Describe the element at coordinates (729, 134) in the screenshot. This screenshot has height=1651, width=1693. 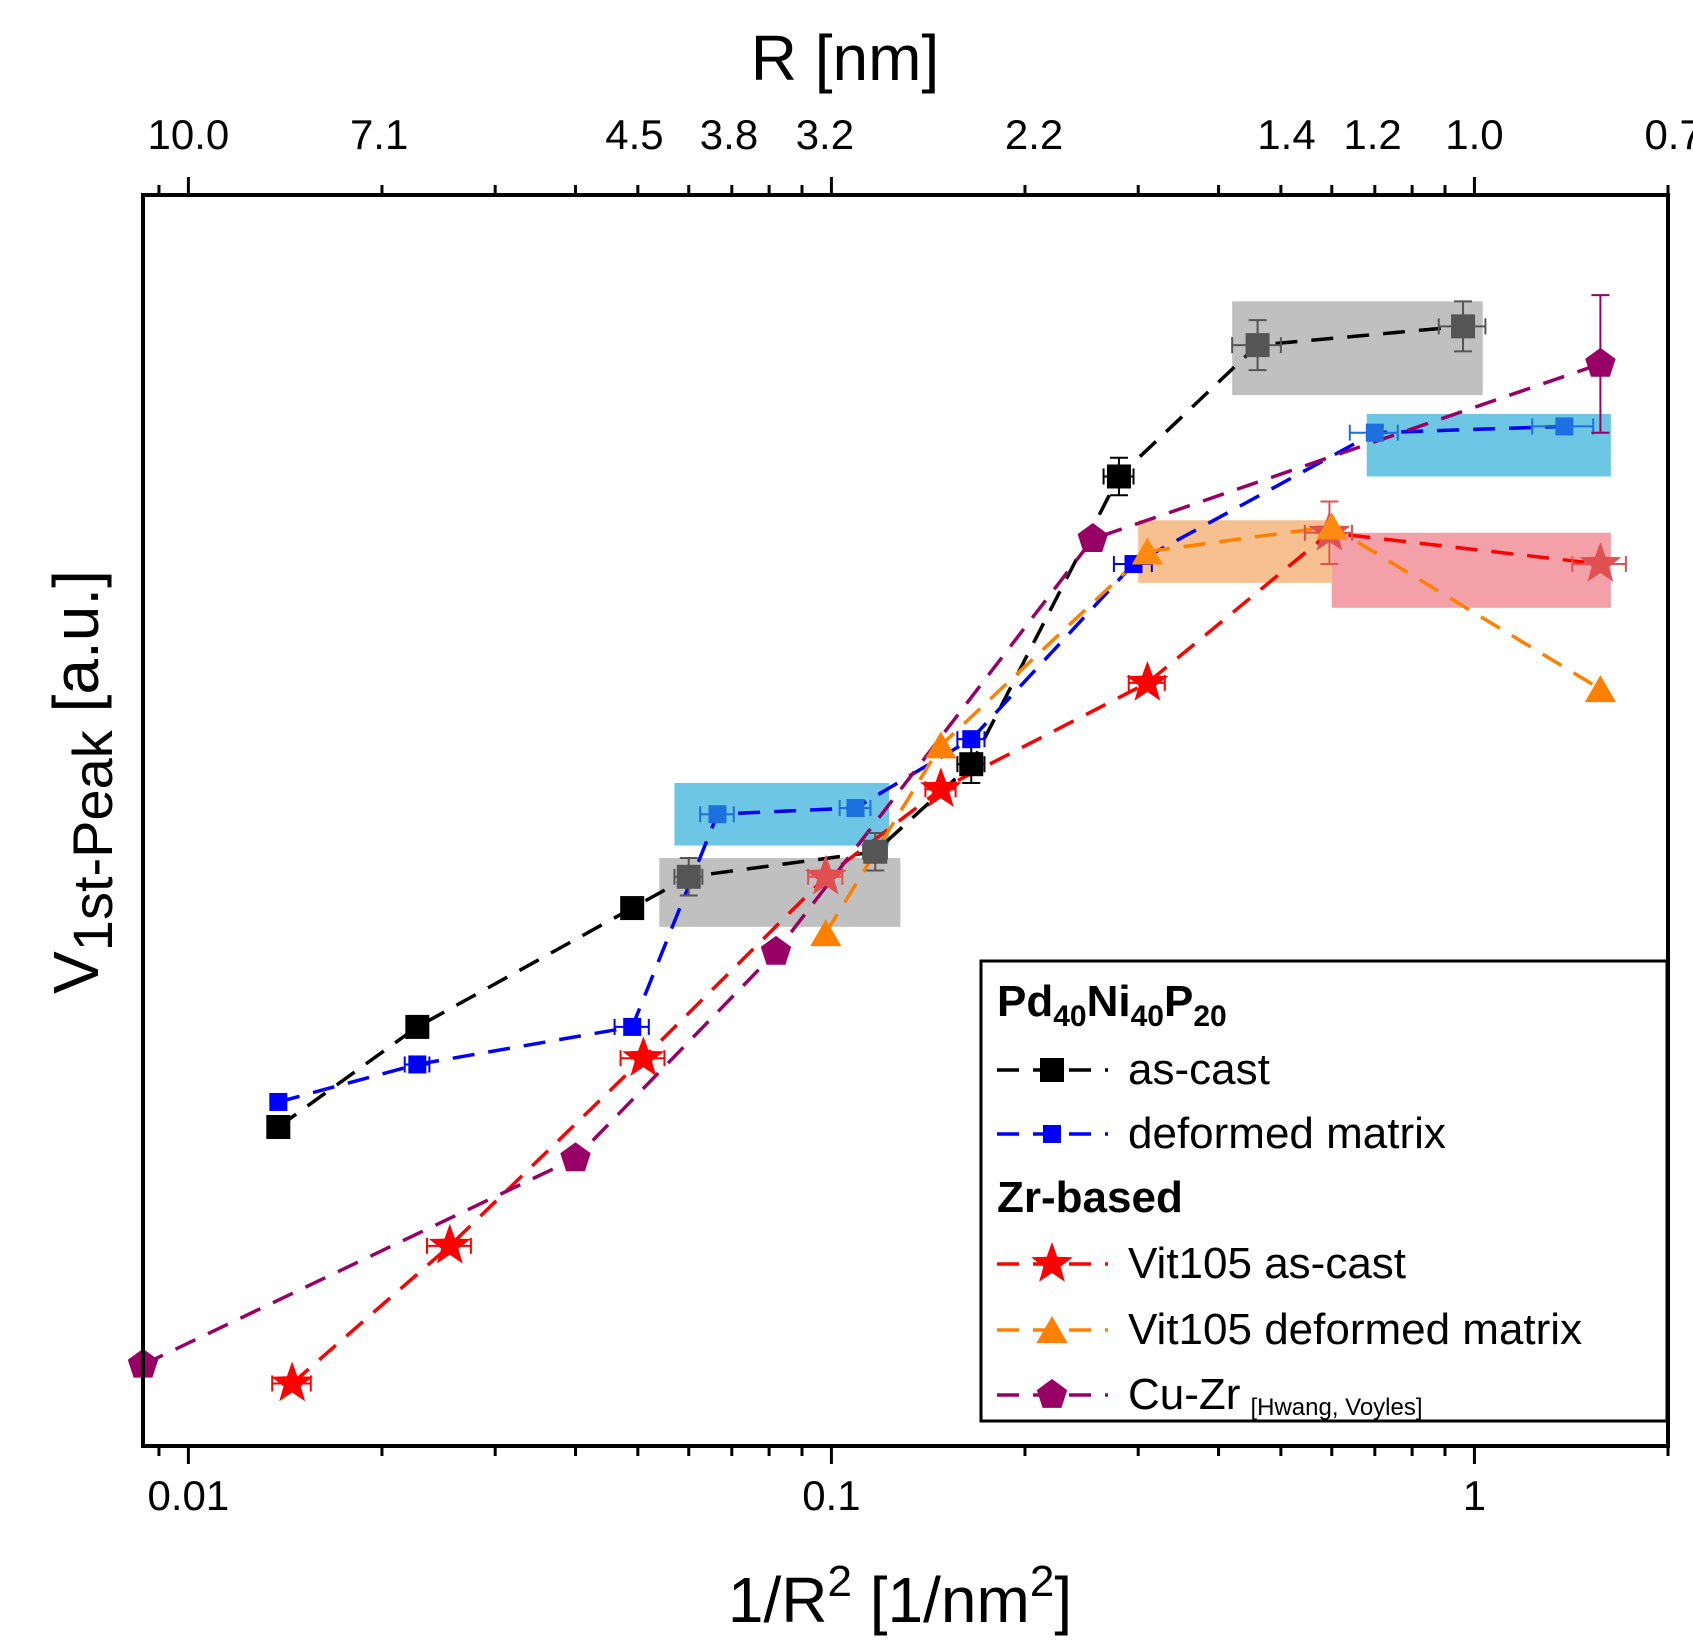
I see `top-tick-label: 3.8` at that location.